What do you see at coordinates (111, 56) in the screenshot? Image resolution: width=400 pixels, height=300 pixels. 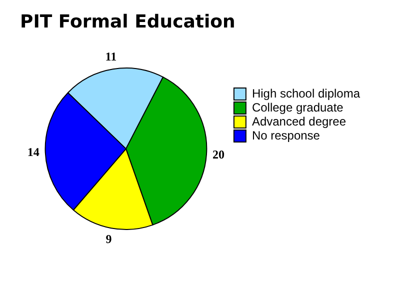 I see `data-label: 11` at bounding box center [111, 56].